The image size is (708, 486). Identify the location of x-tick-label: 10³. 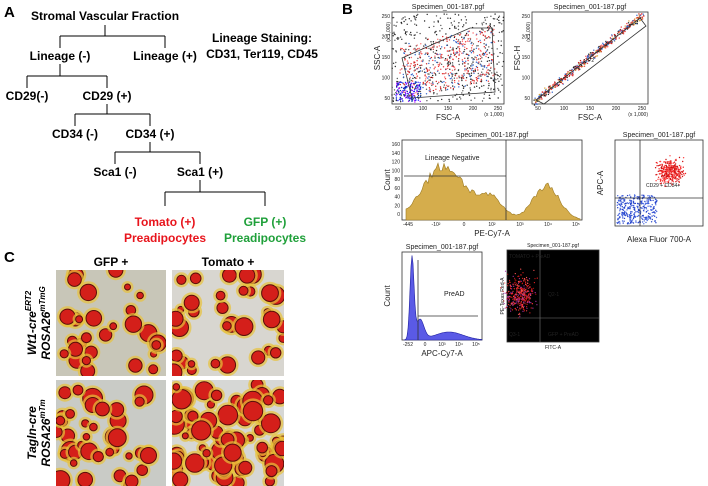
(520, 225).